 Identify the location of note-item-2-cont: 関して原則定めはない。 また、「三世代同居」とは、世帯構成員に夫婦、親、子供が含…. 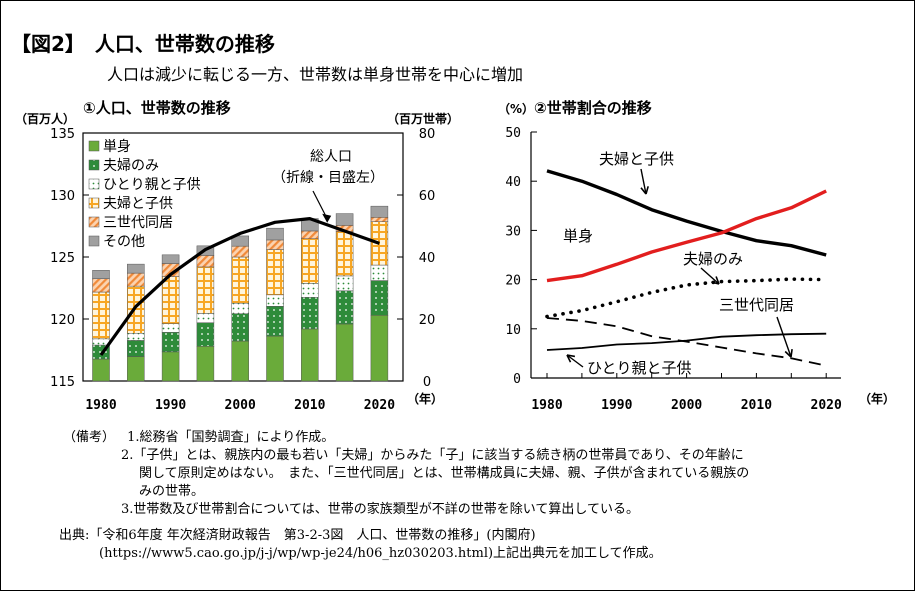
(444, 473).